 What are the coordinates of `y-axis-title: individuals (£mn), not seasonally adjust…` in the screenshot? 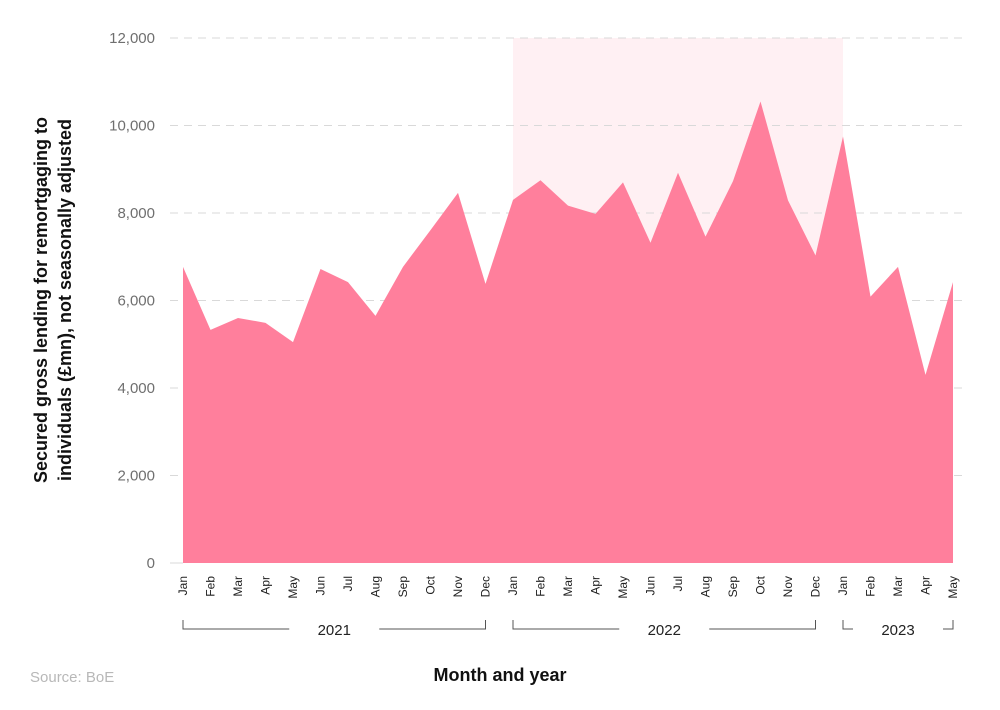 It's located at (65, 300).